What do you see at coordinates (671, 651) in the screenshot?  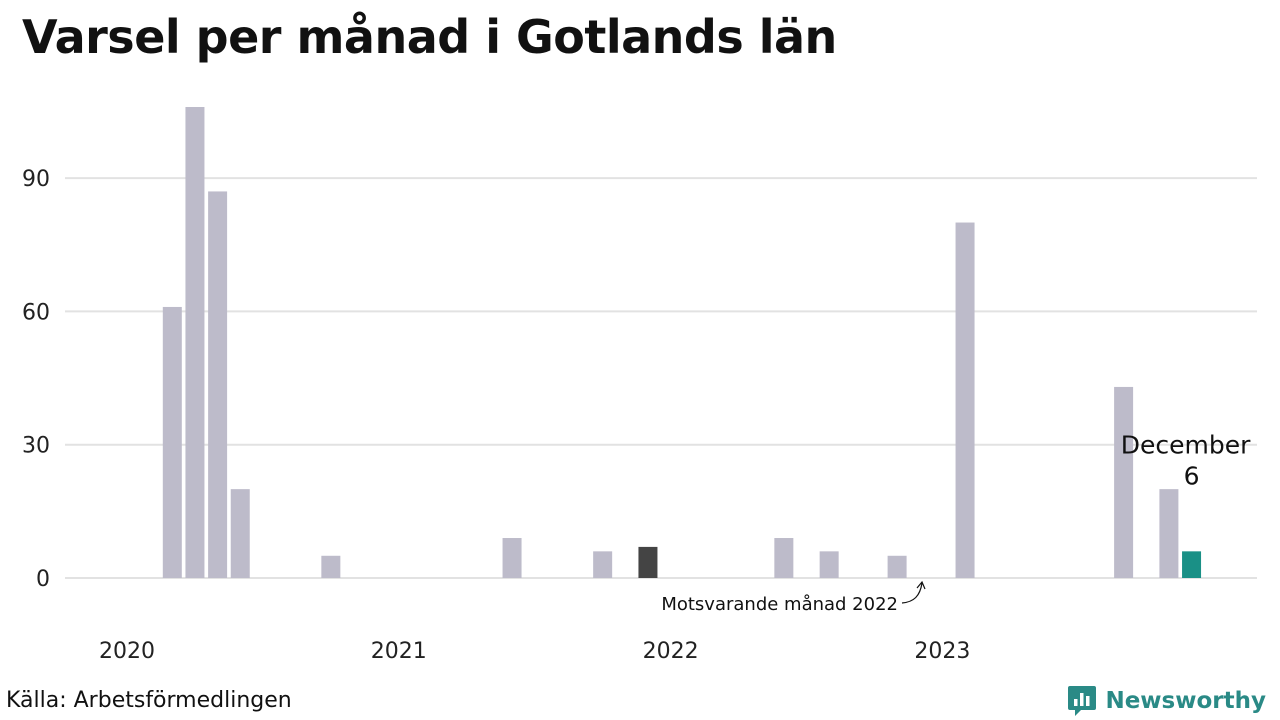 I see `x-tick-label: 2022` at bounding box center [671, 651].